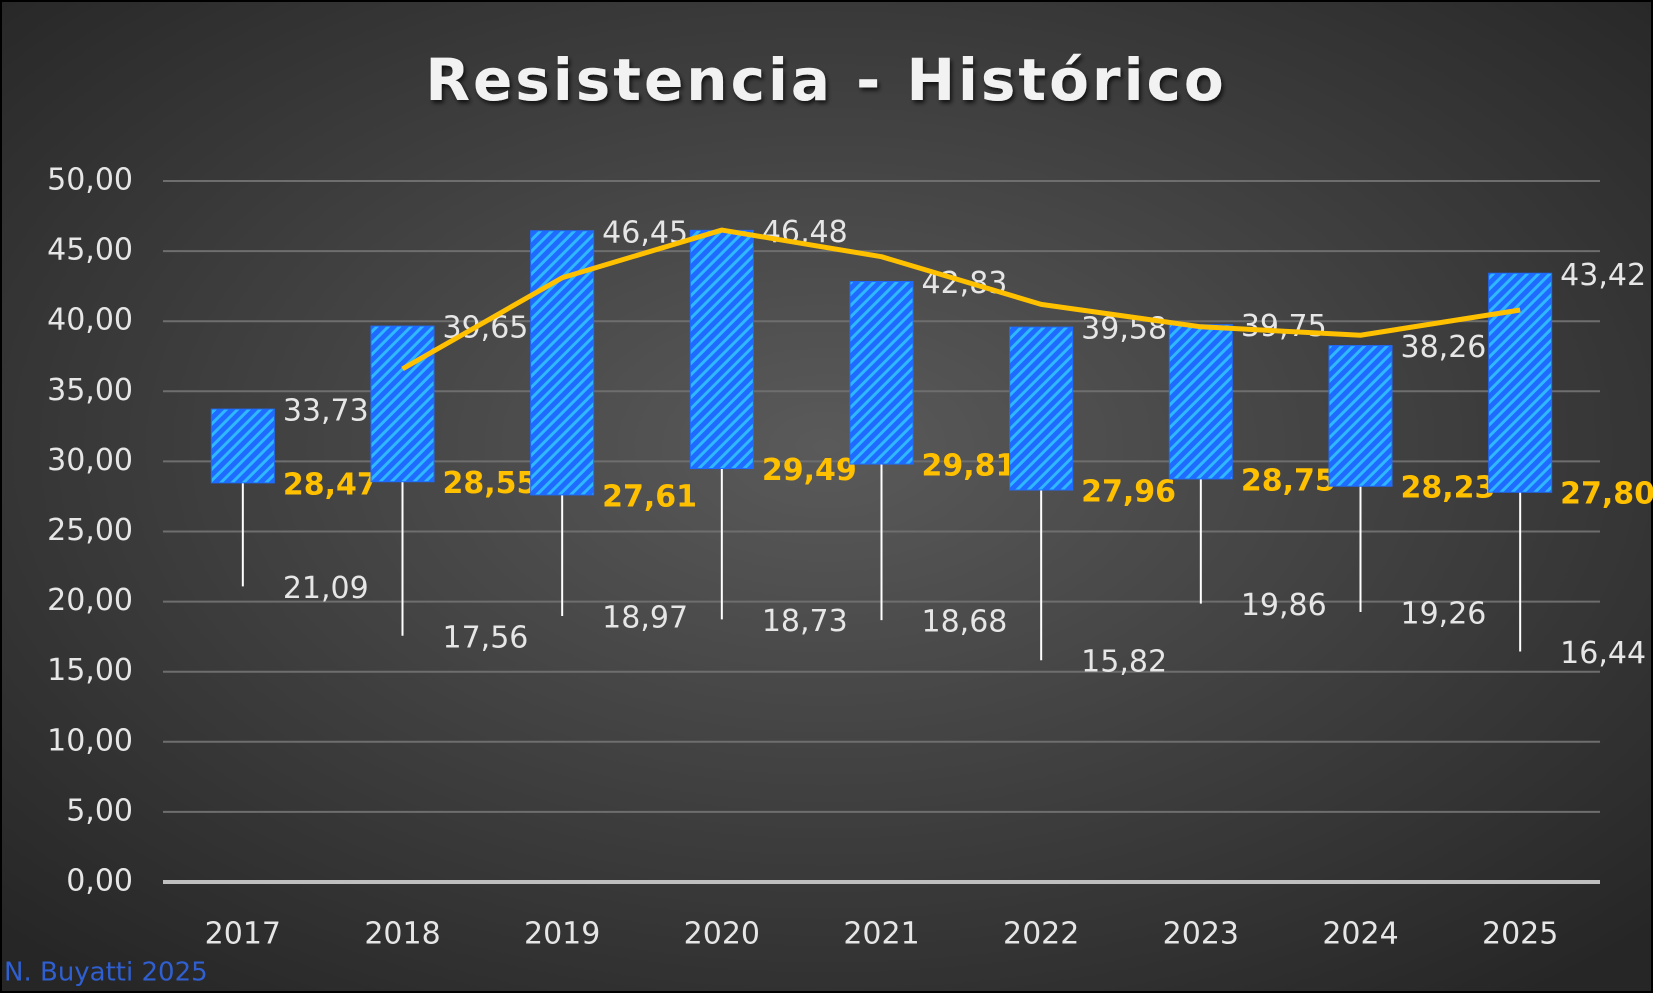 This screenshot has height=993, width=1653. What do you see at coordinates (1520, 934) in the screenshot?
I see `x-tick-label: 2025` at bounding box center [1520, 934].